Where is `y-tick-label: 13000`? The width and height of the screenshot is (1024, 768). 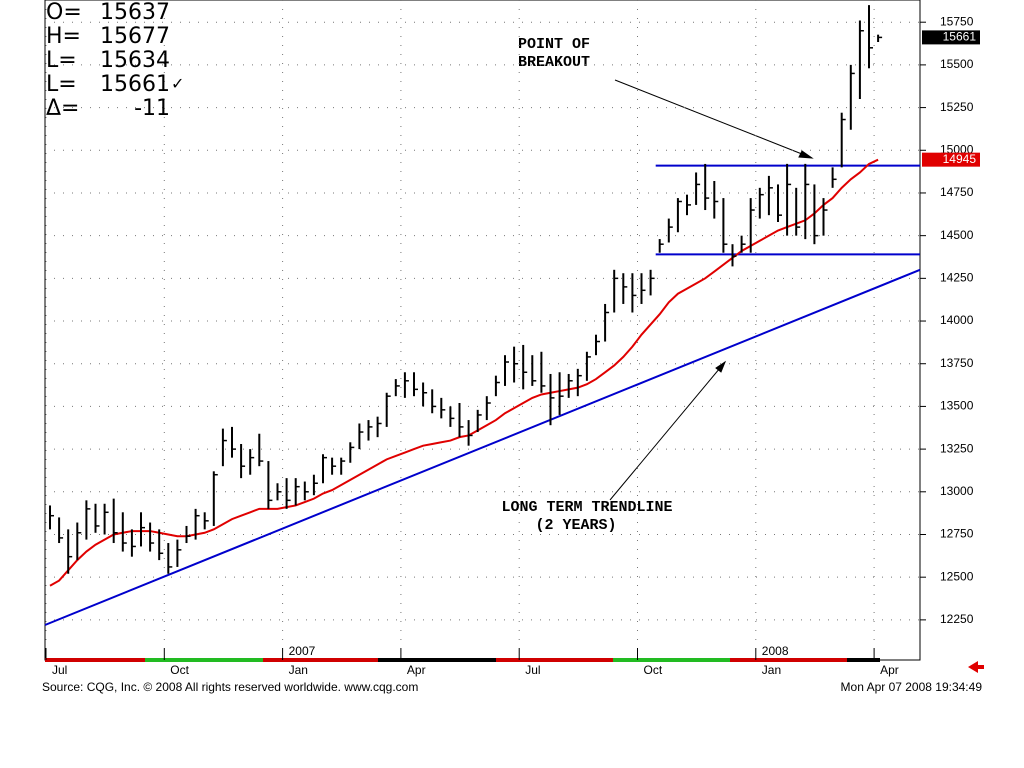
y-tick-label: 13000 is located at coordinates (957, 491).